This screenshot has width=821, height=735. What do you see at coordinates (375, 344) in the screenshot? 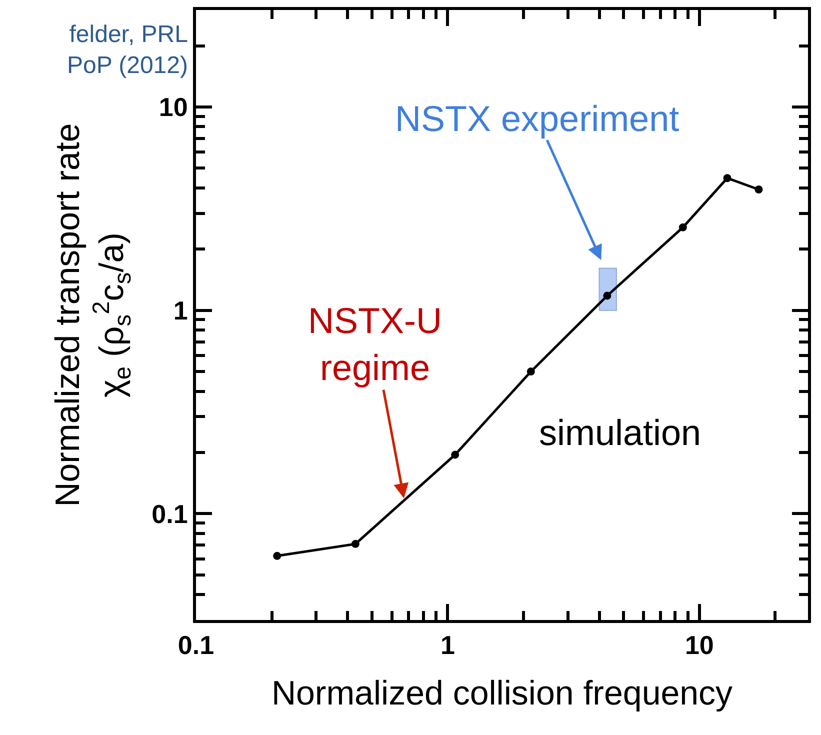
I see `annotation: NSTX-U regime` at bounding box center [375, 344].